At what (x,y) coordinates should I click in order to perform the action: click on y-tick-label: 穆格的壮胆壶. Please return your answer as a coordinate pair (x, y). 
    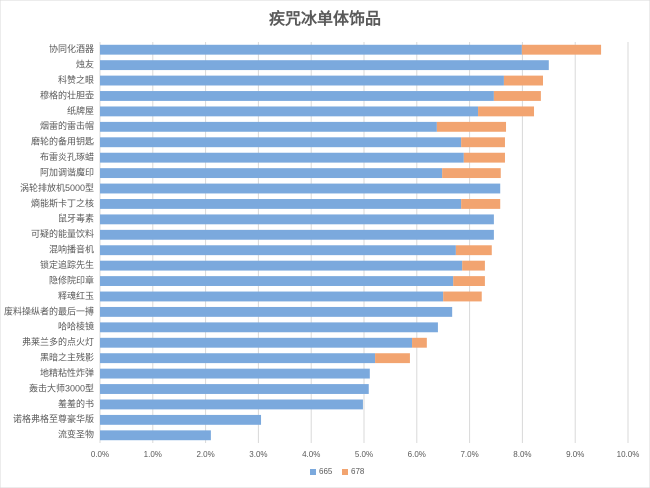
    Looking at the image, I should click on (67, 94).